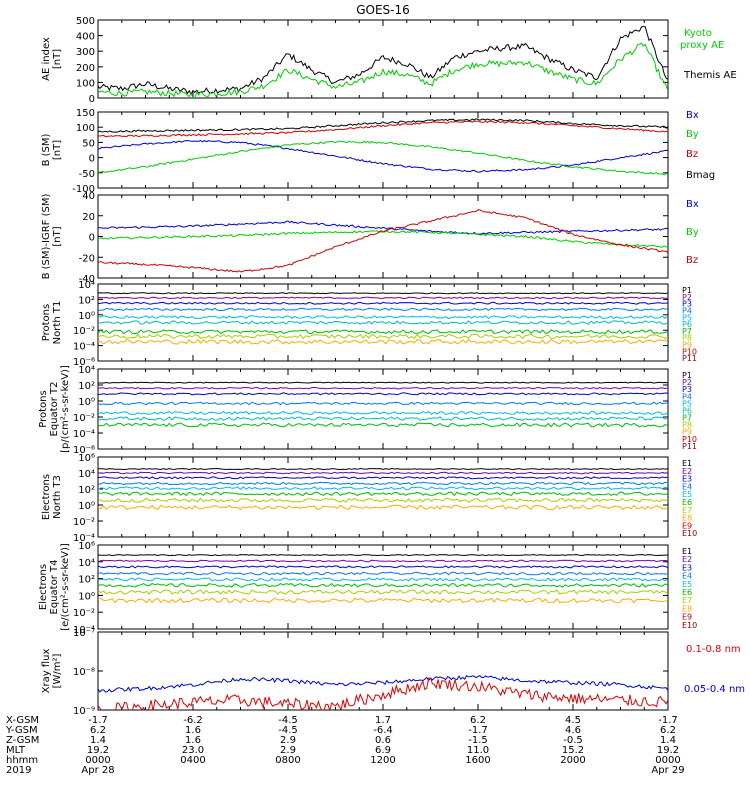  Describe the element at coordinates (288, 720) in the screenshot. I see `ephemeris-value: -4.5` at that location.